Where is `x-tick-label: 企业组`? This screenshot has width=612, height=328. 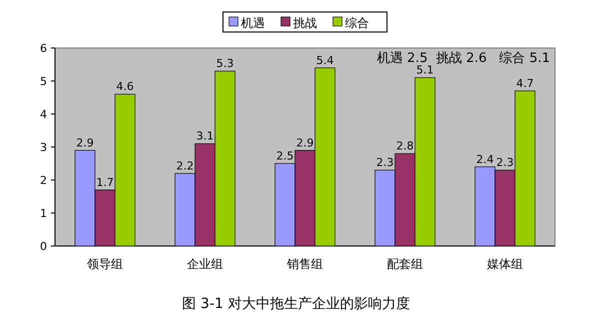 x-tick-label: 企业组 is located at coordinates (205, 264).